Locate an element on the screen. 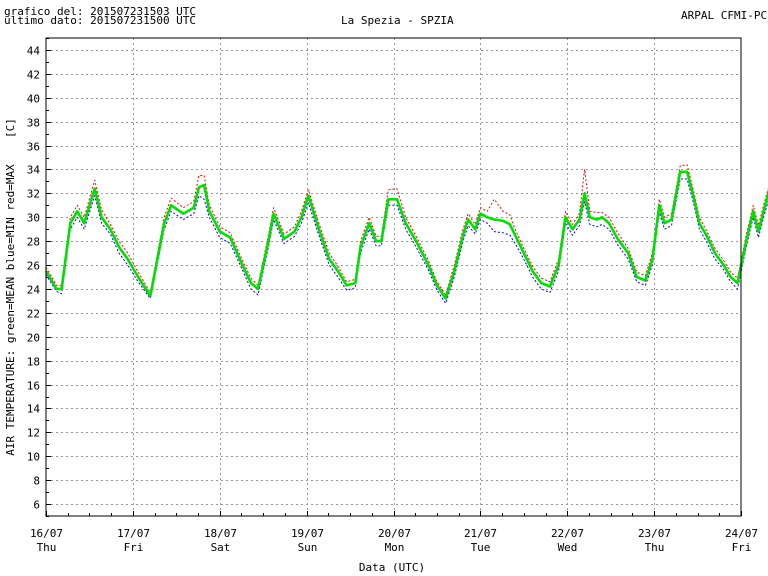 The height and width of the screenshot is (576, 768). x-tick-date: 17/07 is located at coordinates (133, 533).